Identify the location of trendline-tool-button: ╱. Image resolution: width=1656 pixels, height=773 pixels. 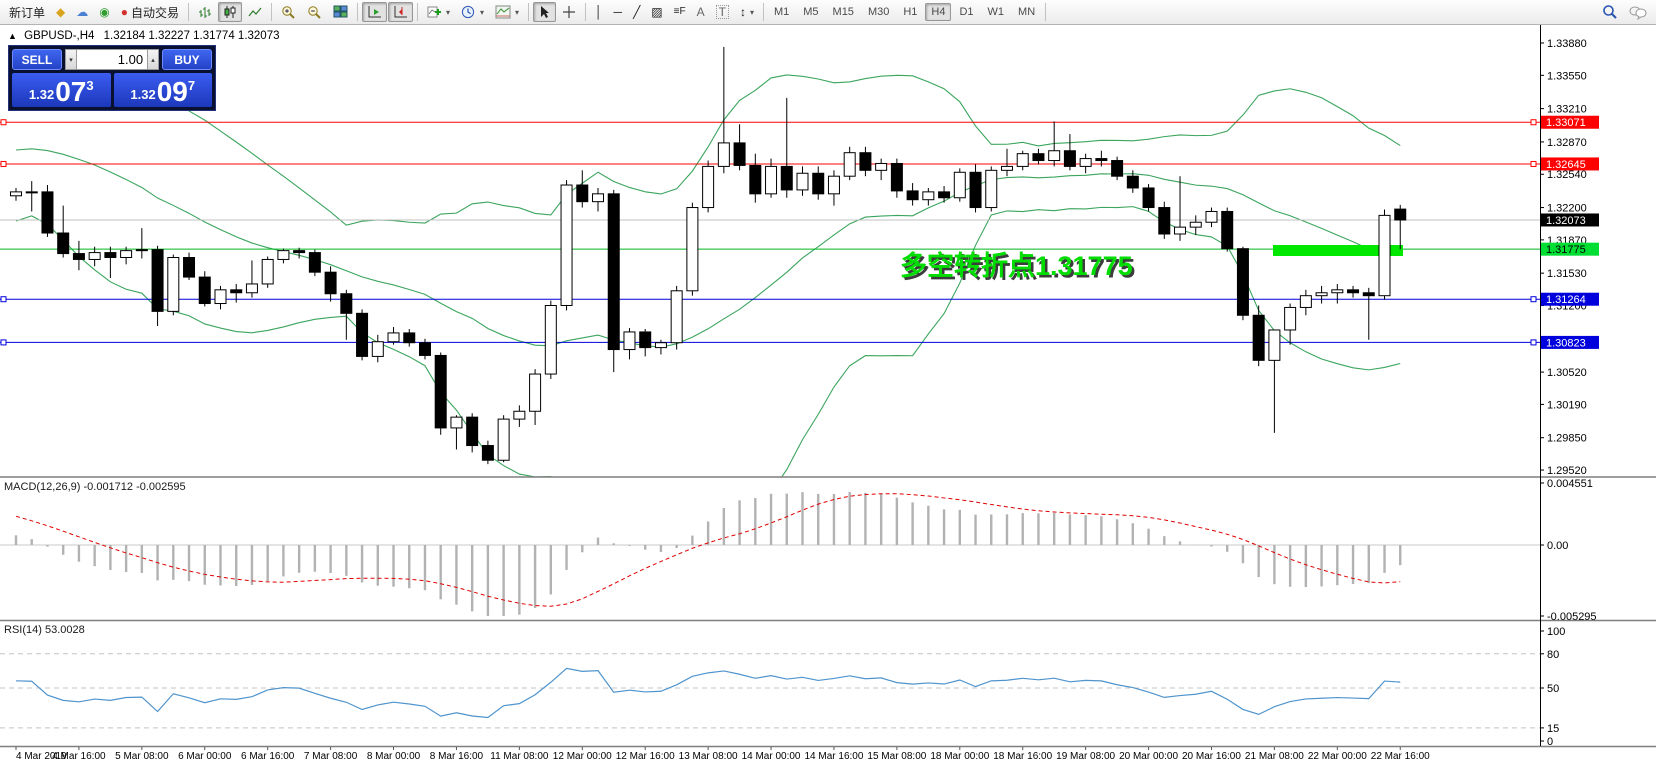
(636, 12).